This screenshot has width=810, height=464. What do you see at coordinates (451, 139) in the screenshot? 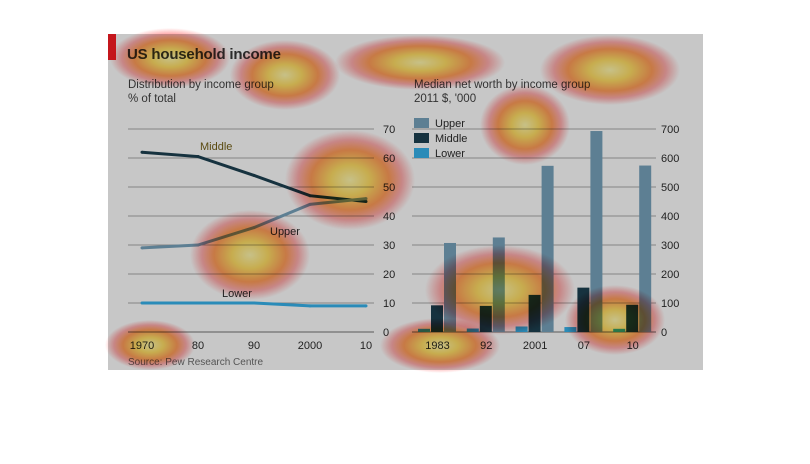
I see `legend-label-middle: Middle` at bounding box center [451, 139].